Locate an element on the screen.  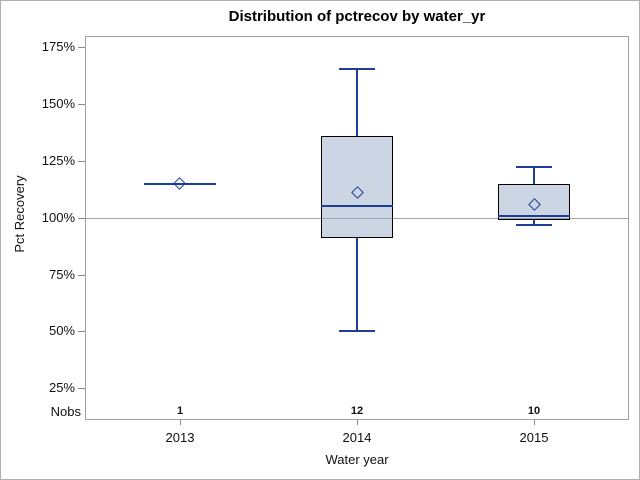
x-tick-label: 2015 is located at coordinates (534, 437).